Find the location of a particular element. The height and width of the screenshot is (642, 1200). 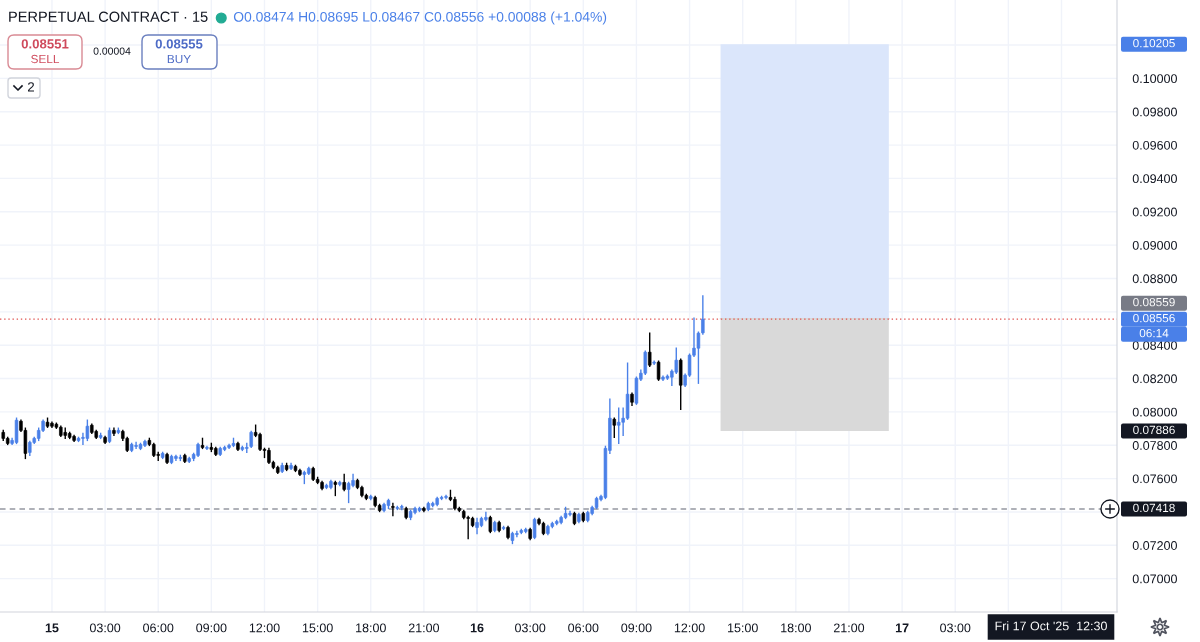

text: 0.10205 is located at coordinates (1154, 43).